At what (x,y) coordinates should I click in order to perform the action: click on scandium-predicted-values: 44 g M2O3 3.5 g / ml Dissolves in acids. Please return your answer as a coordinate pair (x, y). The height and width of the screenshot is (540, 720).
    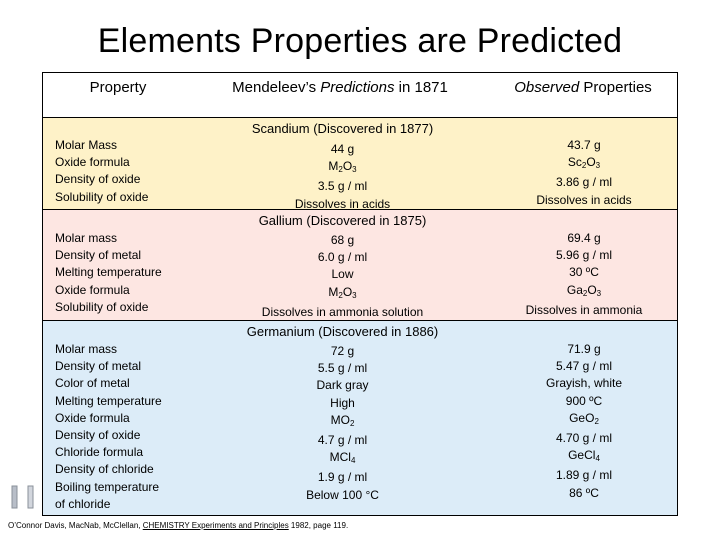
    Looking at the image, I should click on (342, 176).